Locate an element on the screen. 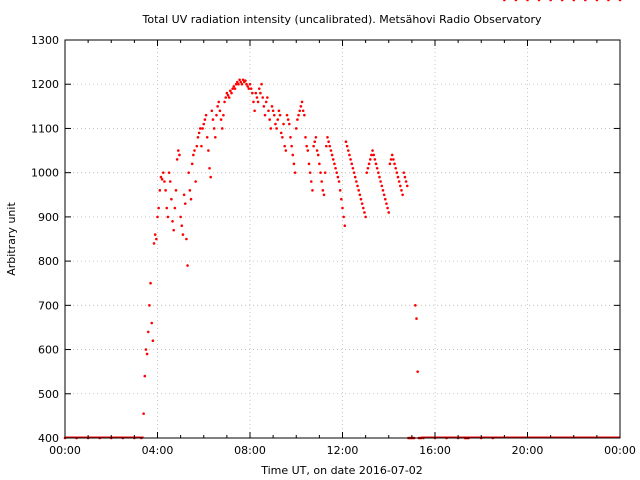  y-tick-label: 500 is located at coordinates (48, 394).